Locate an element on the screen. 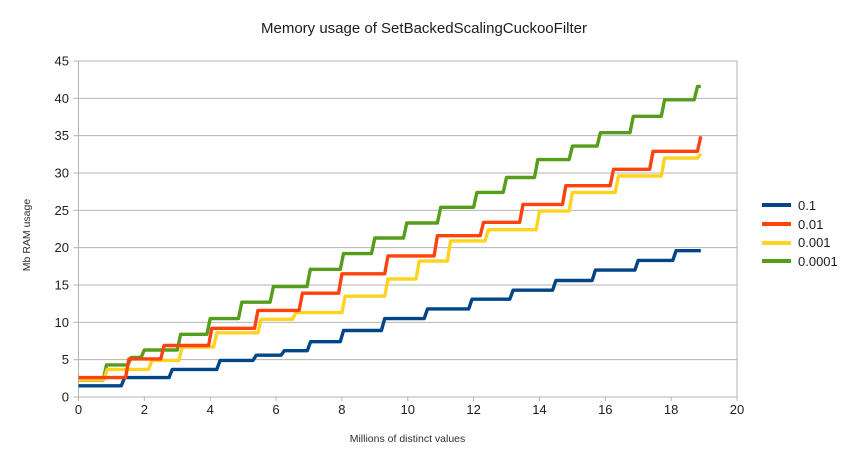 The width and height of the screenshot is (848, 468). y-tick-label: 15 is located at coordinates (62, 285).